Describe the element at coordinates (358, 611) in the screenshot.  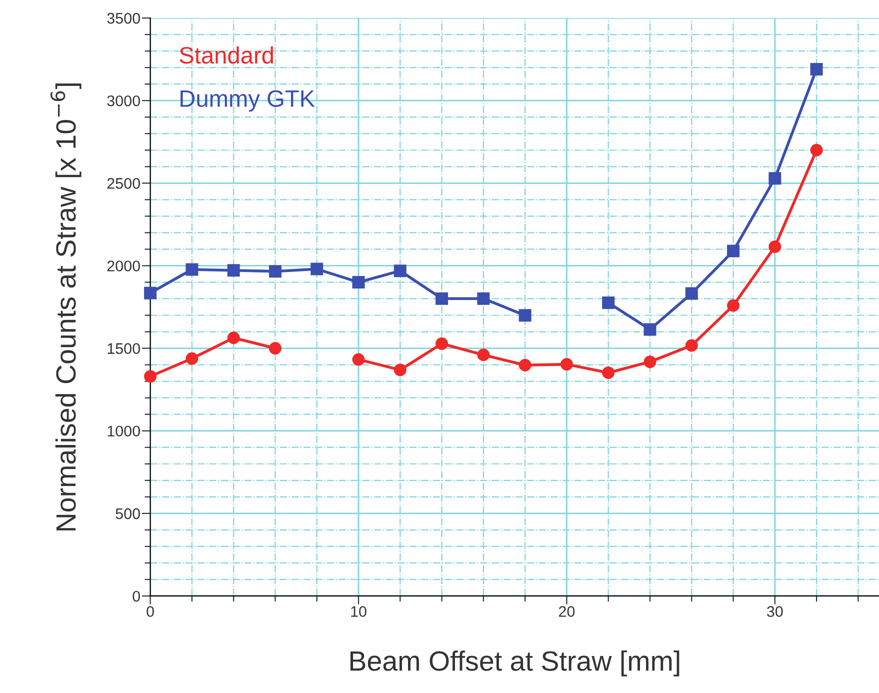
I see `x-tick-label: 10` at that location.